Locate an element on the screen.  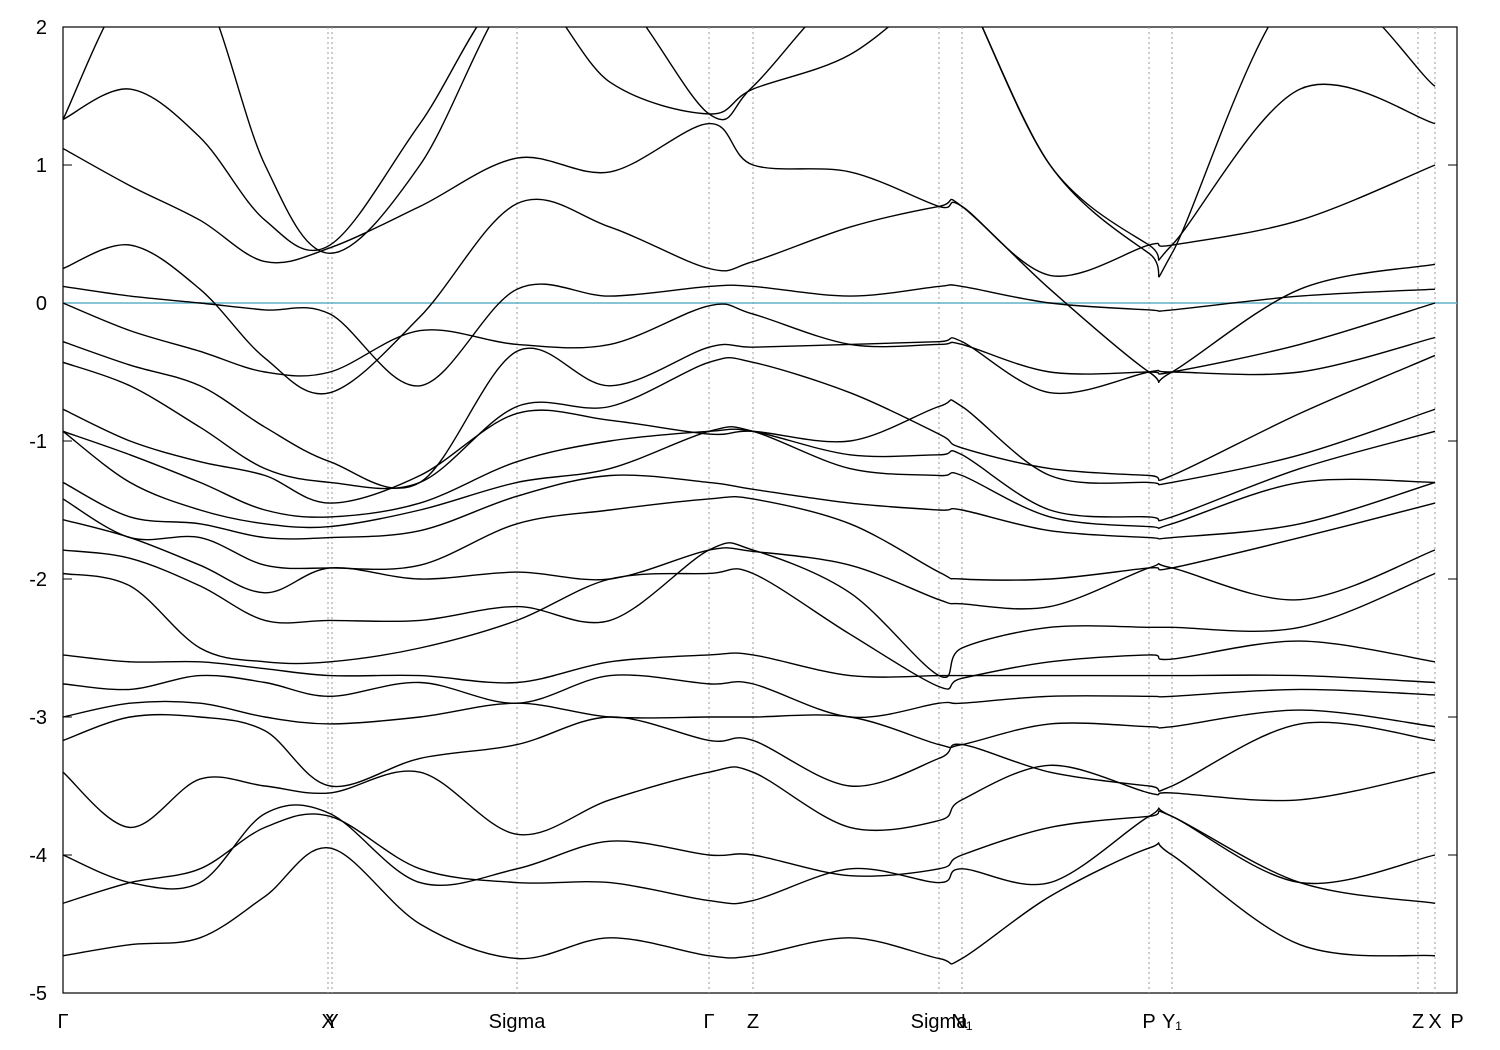
x-tick-label: Y is located at coordinates (331, 1022).